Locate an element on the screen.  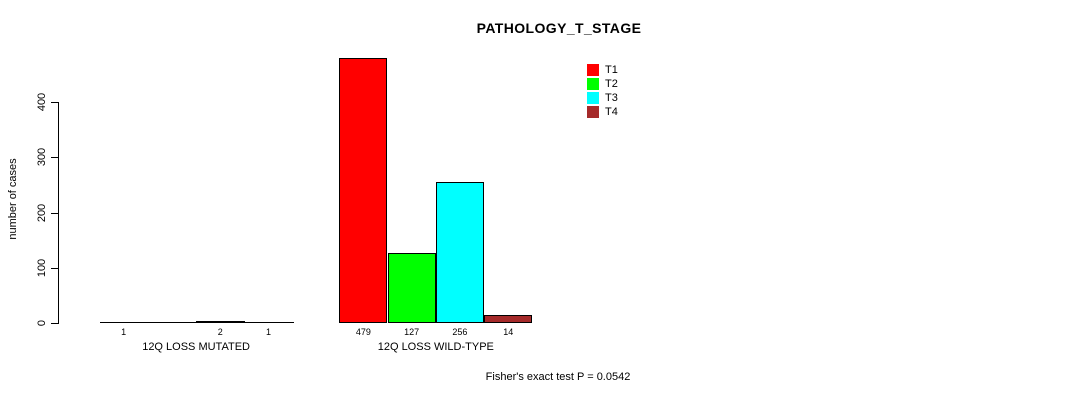
bar-value-label: 256 is located at coordinates (460, 332).